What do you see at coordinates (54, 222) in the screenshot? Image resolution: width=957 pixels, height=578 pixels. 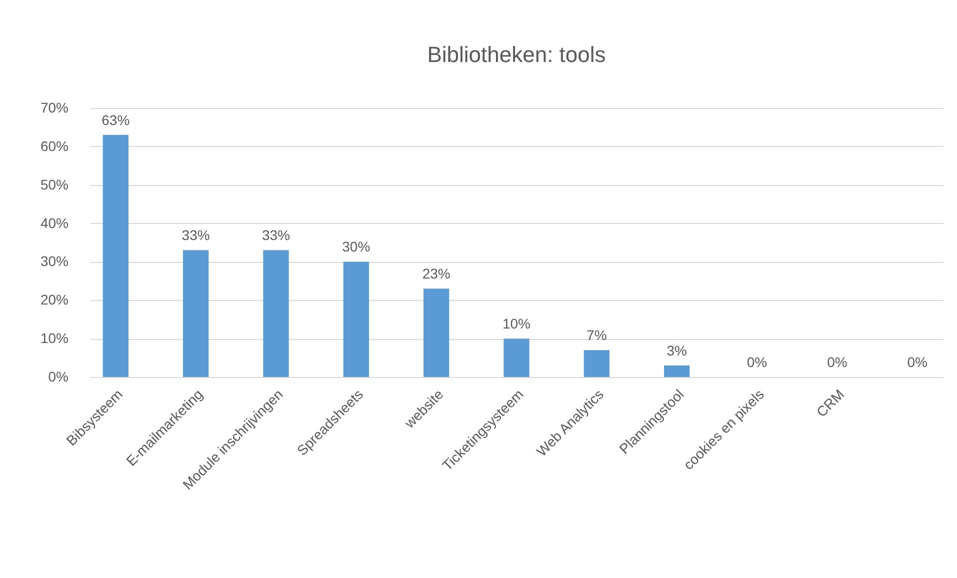 I see `y-tick-label: 40%` at bounding box center [54, 222].